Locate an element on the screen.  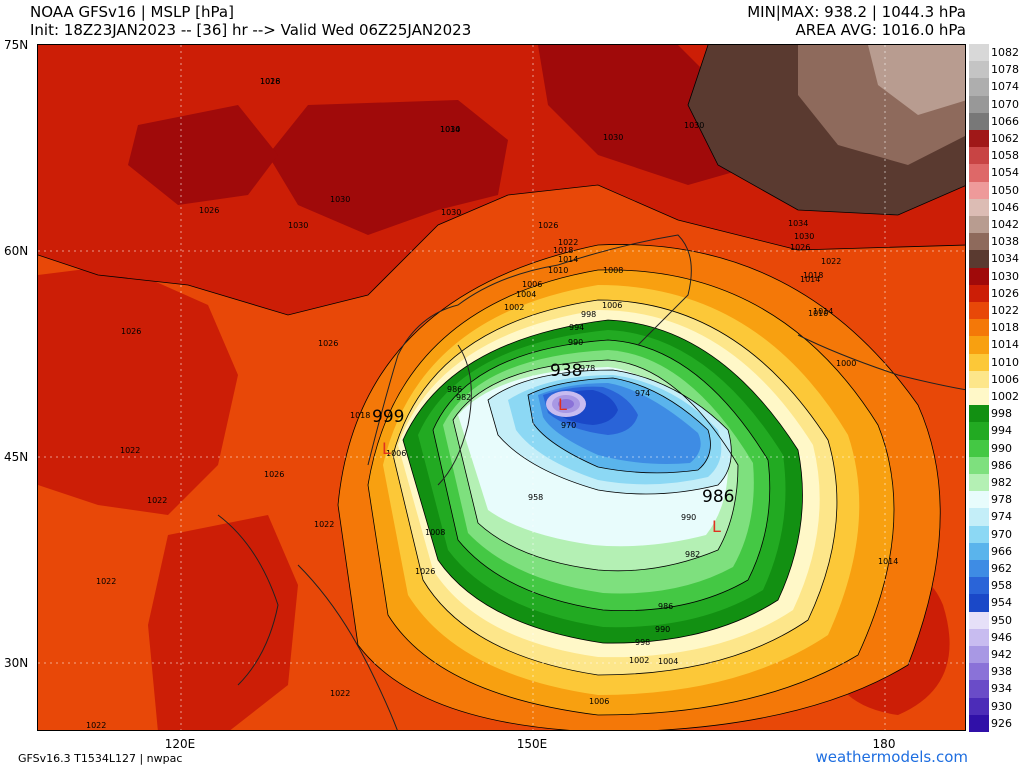
field-1026-west is located at coordinates (138, 390).